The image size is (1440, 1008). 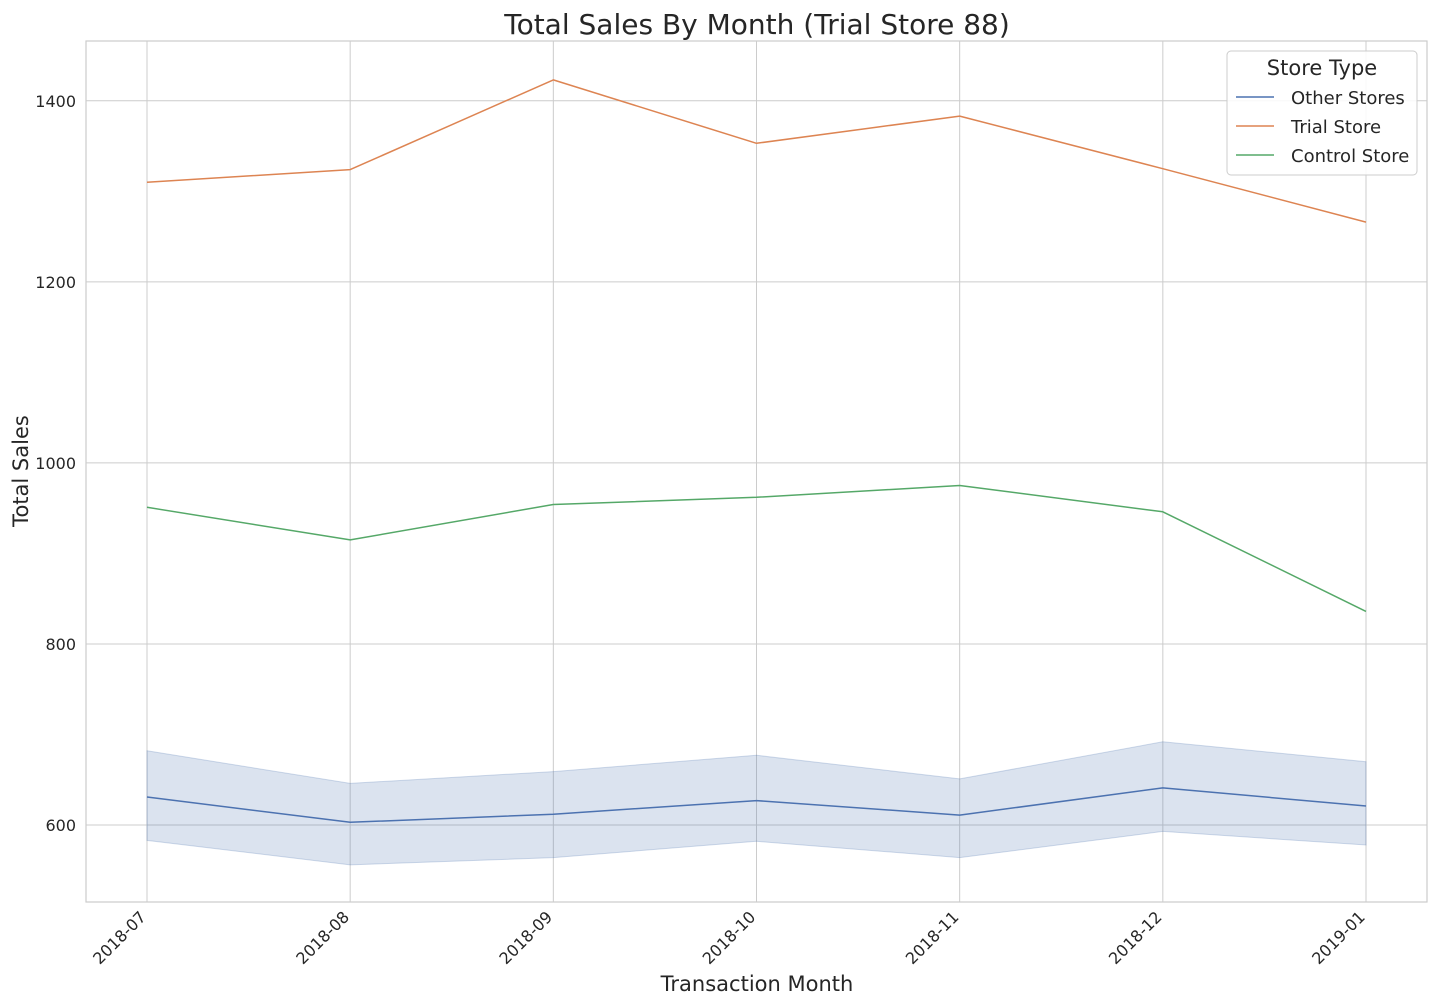 I want to click on series-line-other-stores, so click(x=756, y=805).